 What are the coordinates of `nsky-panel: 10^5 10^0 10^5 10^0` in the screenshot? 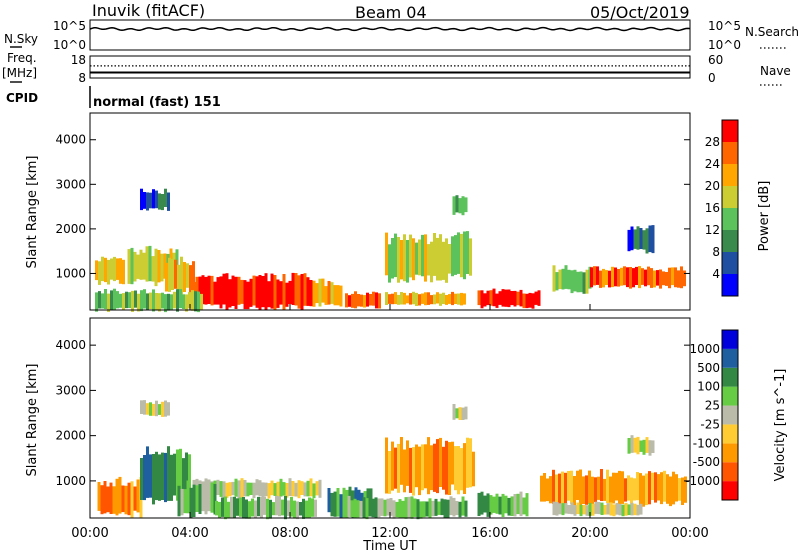 It's located at (397, 35).